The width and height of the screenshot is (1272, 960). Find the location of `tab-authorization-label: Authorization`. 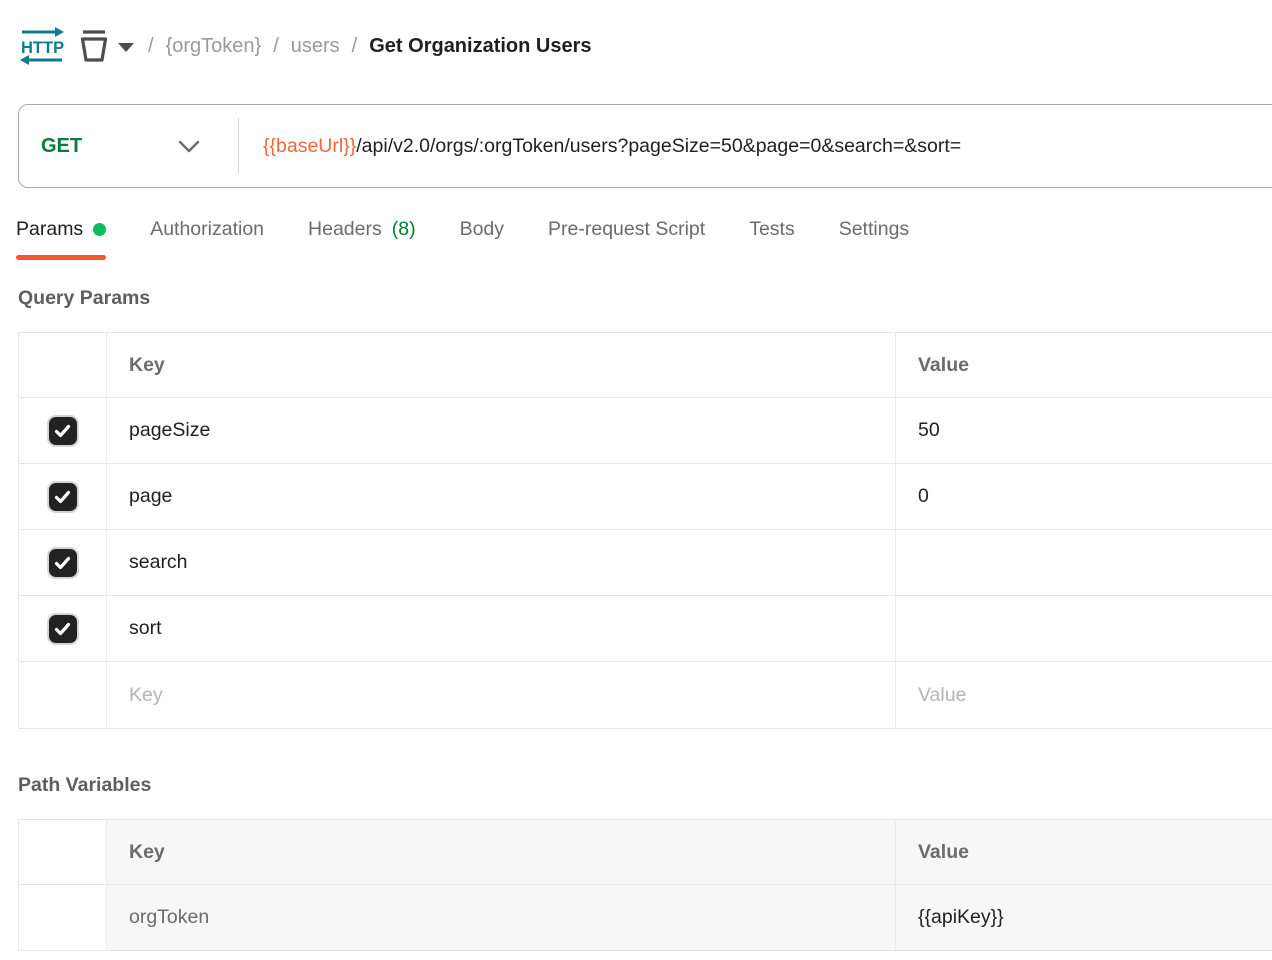

tab-authorization-label: Authorization is located at coordinates (207, 229).